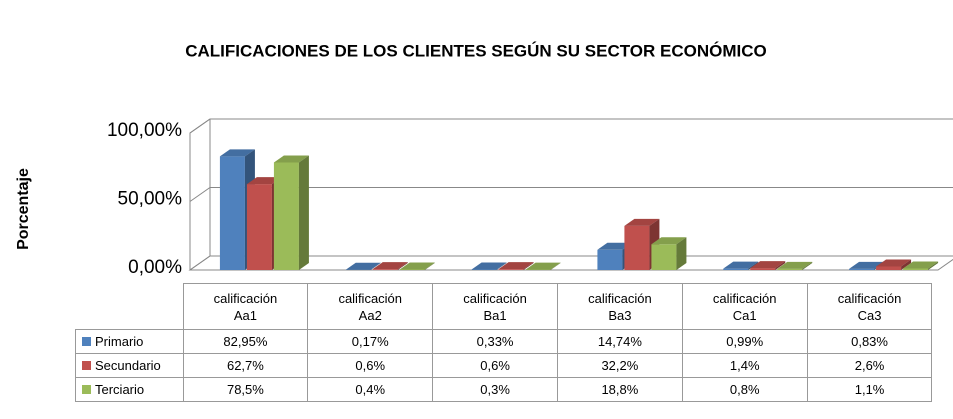 The width and height of the screenshot is (953, 419). What do you see at coordinates (144, 130) in the screenshot?
I see `y-tick-label: 100,00%` at bounding box center [144, 130].